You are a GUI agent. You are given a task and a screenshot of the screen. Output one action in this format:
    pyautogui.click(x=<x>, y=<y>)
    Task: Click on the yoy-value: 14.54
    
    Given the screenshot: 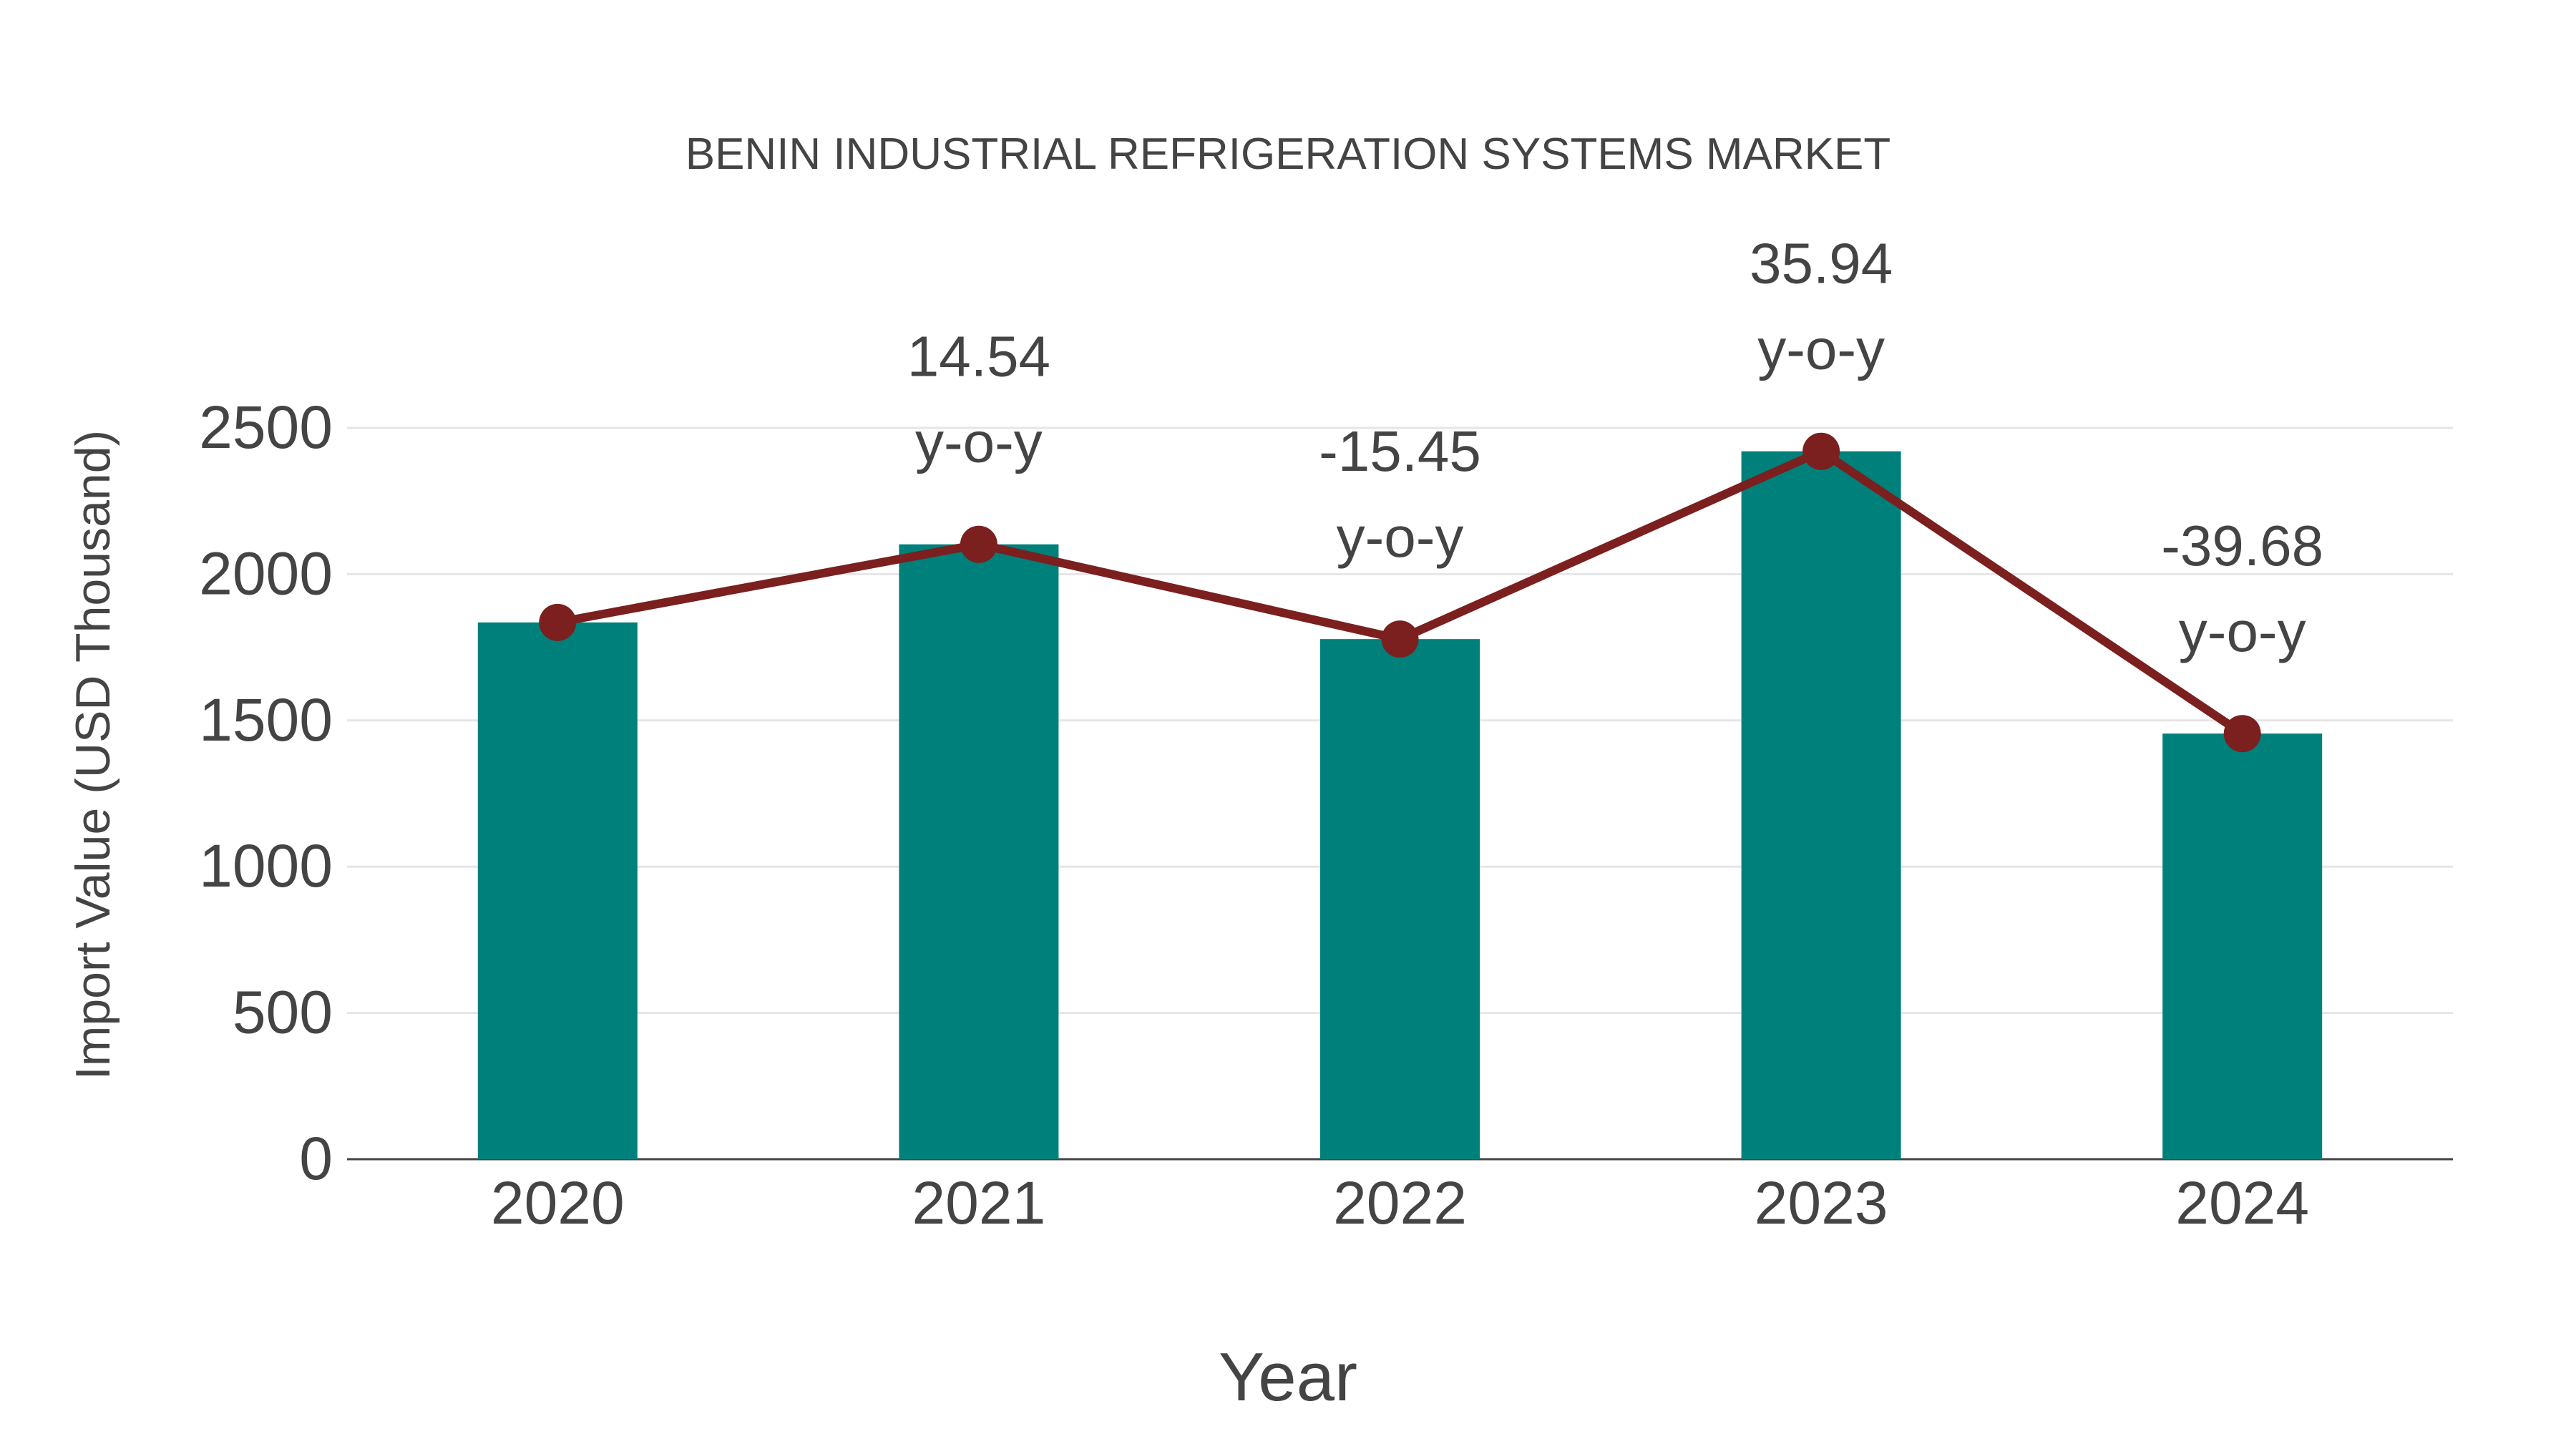 What is the action you would take?
    pyautogui.click(x=978, y=357)
    